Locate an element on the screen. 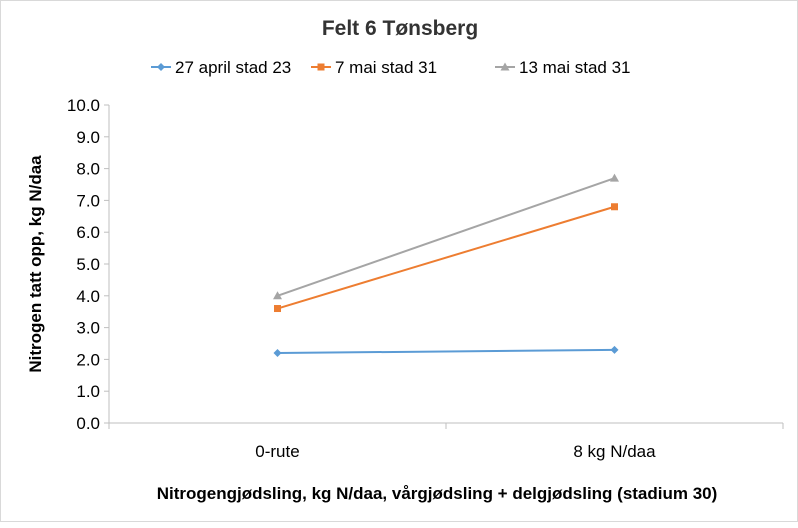 Image resolution: width=798 pixels, height=528 pixels. legend-label: 7 mai stad 31 is located at coordinates (386, 67).